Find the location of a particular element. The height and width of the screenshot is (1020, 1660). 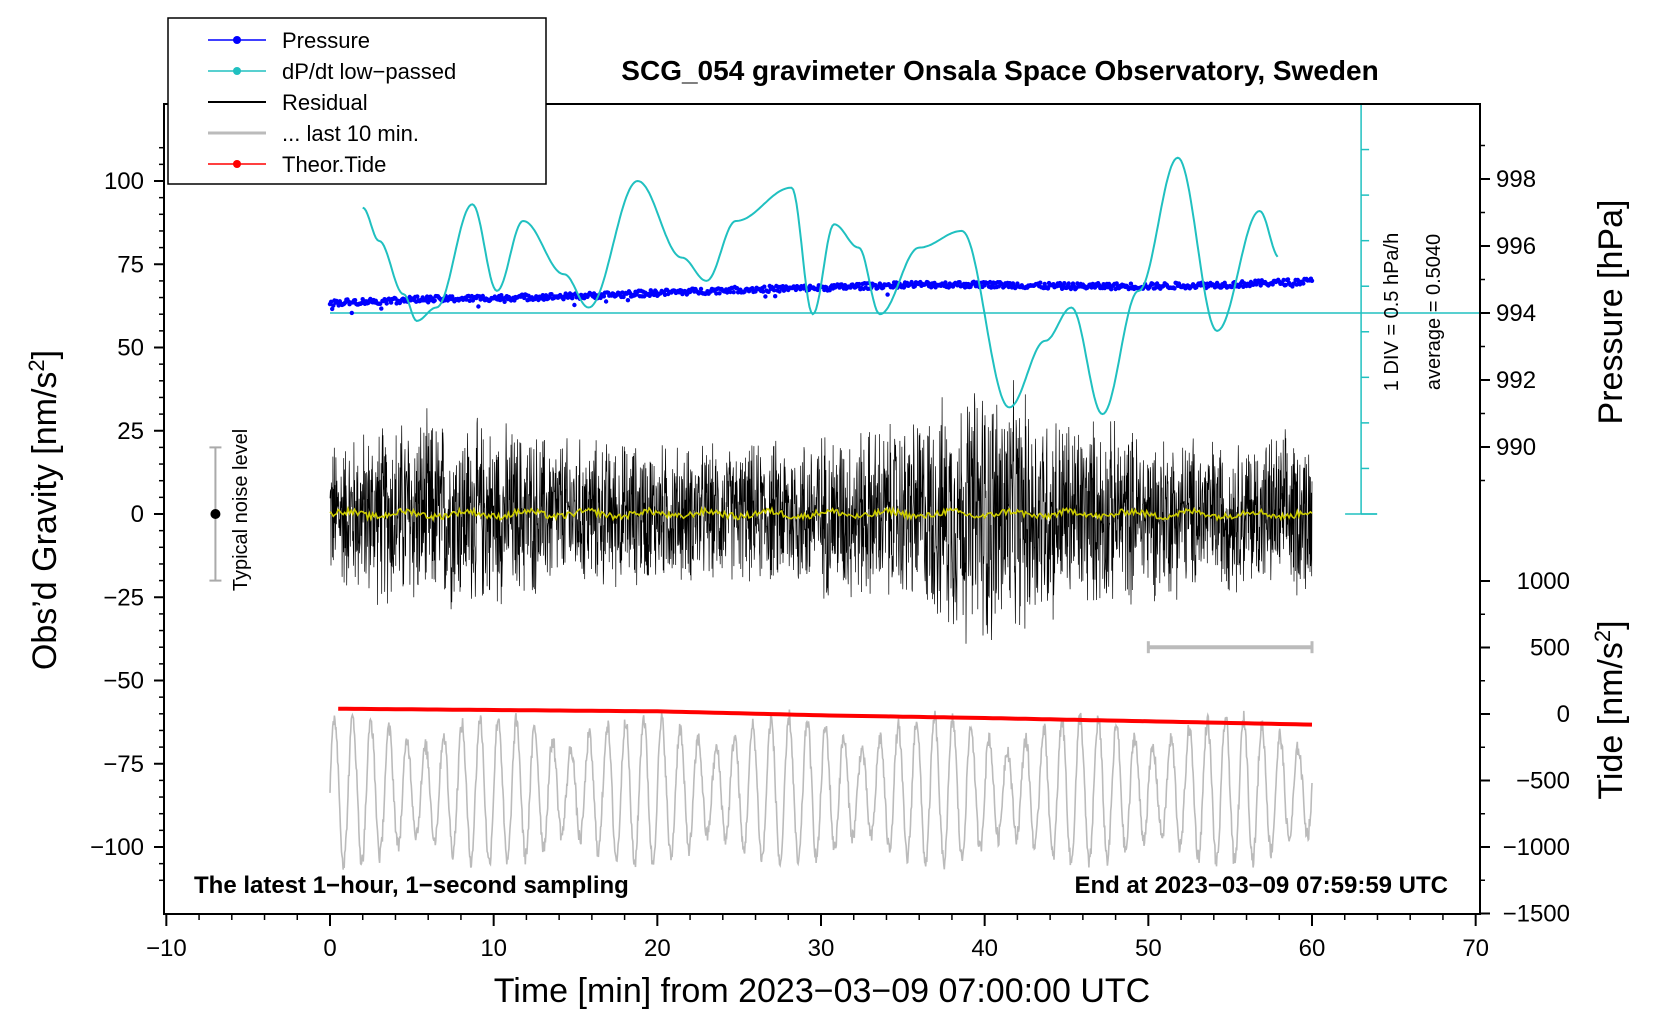

y-tick-label-gravity: 25 is located at coordinates (130, 431).